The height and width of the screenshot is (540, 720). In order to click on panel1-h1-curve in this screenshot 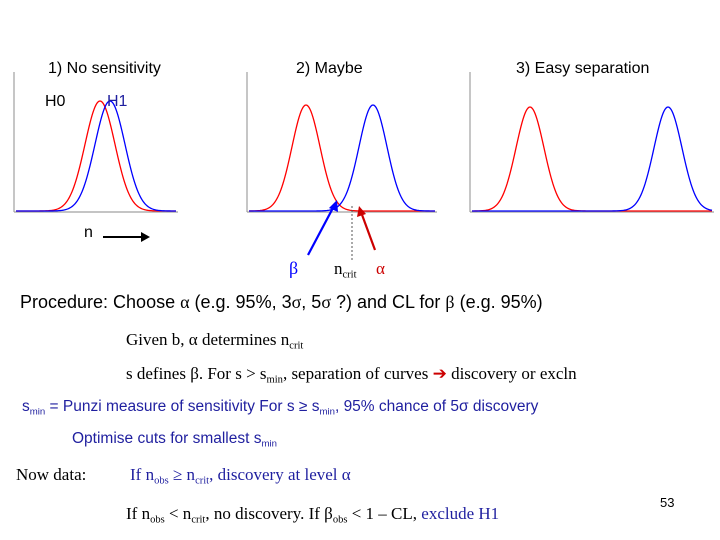, I will do `click(96, 156)`.